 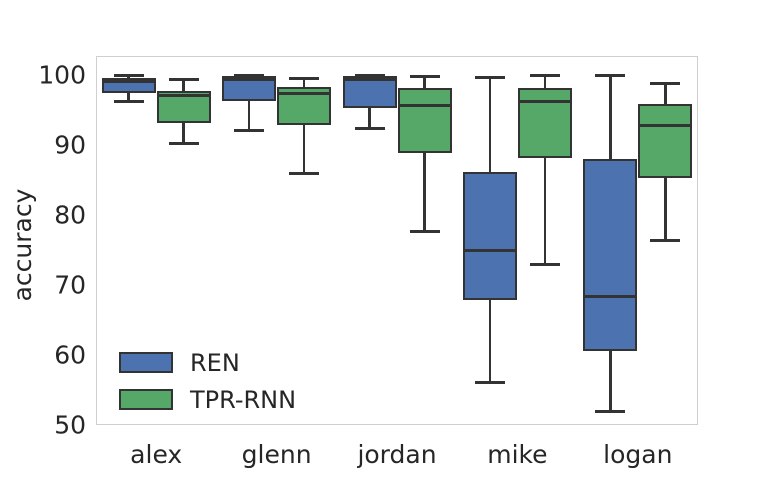 What do you see at coordinates (62, 75) in the screenshot?
I see `y-tick-label: 100` at bounding box center [62, 75].